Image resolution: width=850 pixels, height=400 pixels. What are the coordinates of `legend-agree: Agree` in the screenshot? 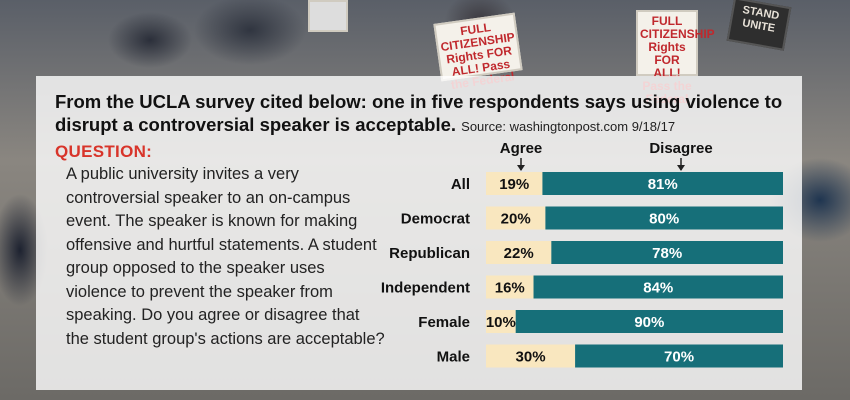 It's located at (521, 148).